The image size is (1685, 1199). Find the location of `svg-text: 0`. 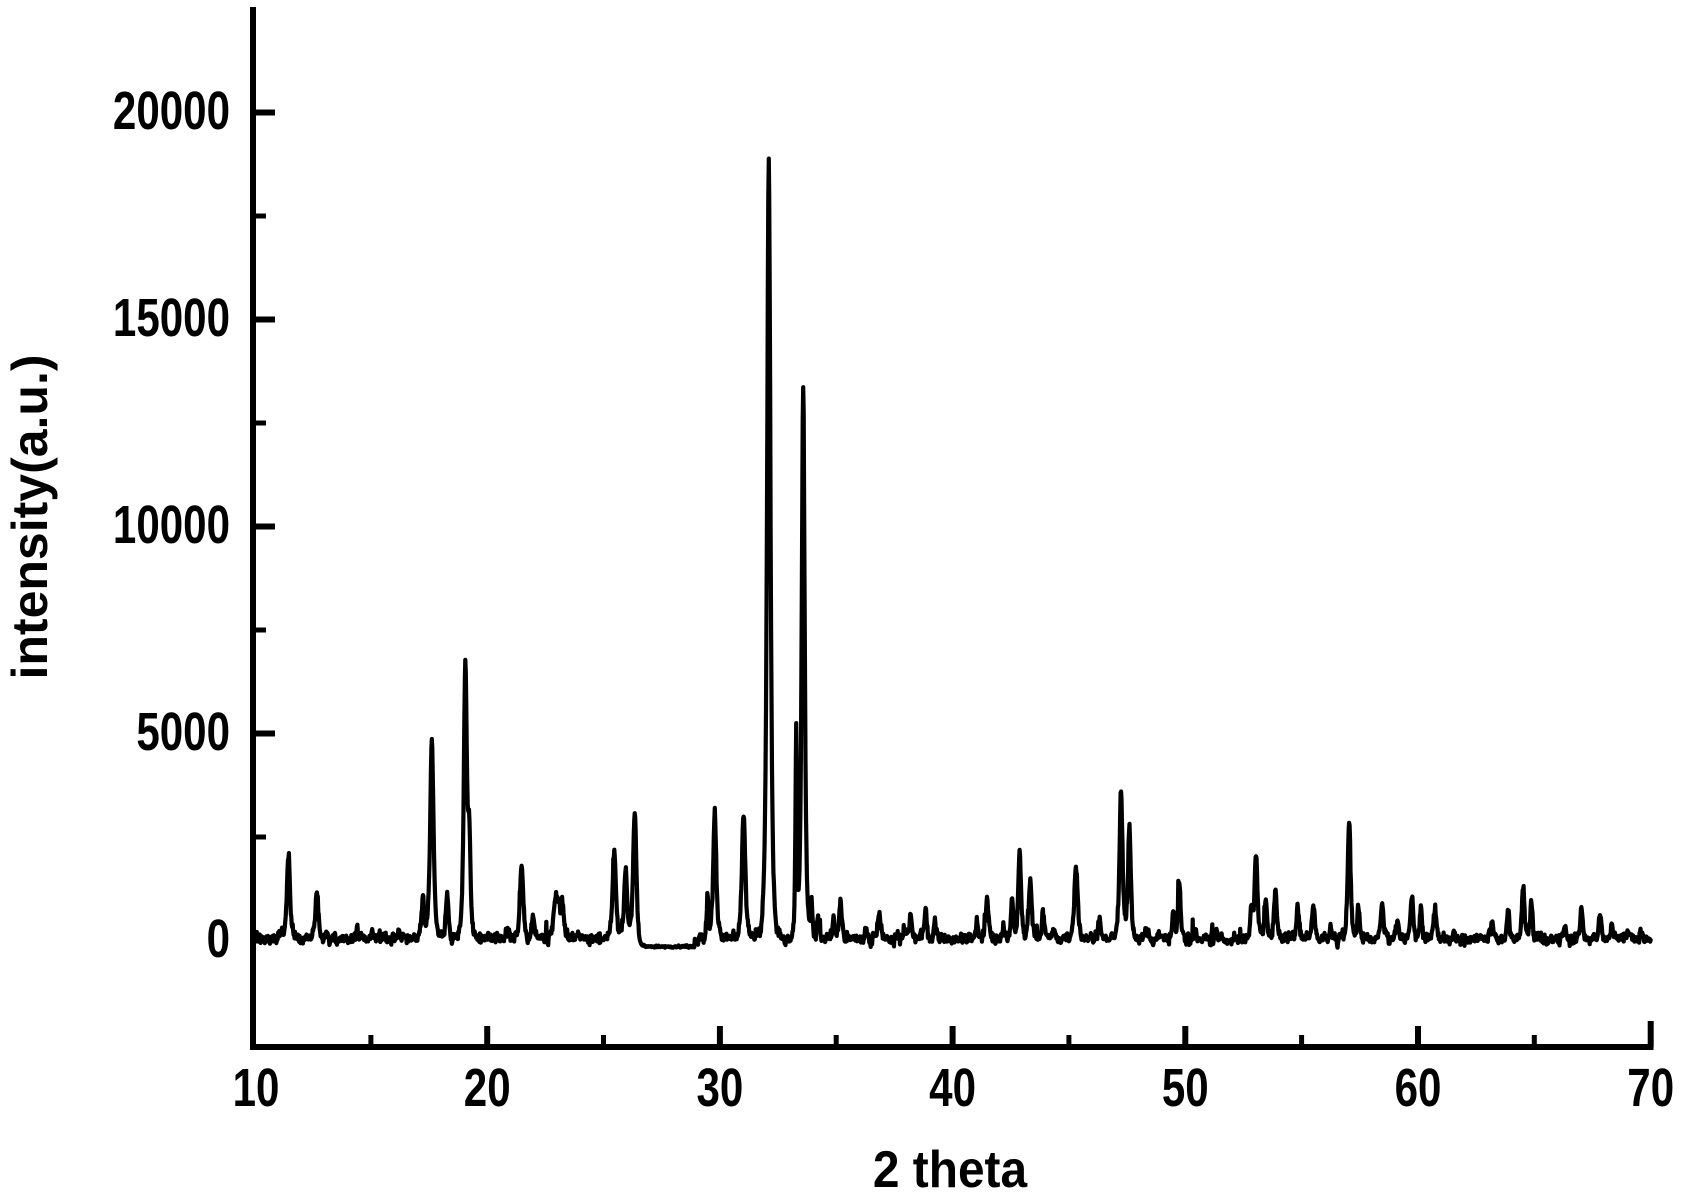

svg-text: 0 is located at coordinates (218, 939).